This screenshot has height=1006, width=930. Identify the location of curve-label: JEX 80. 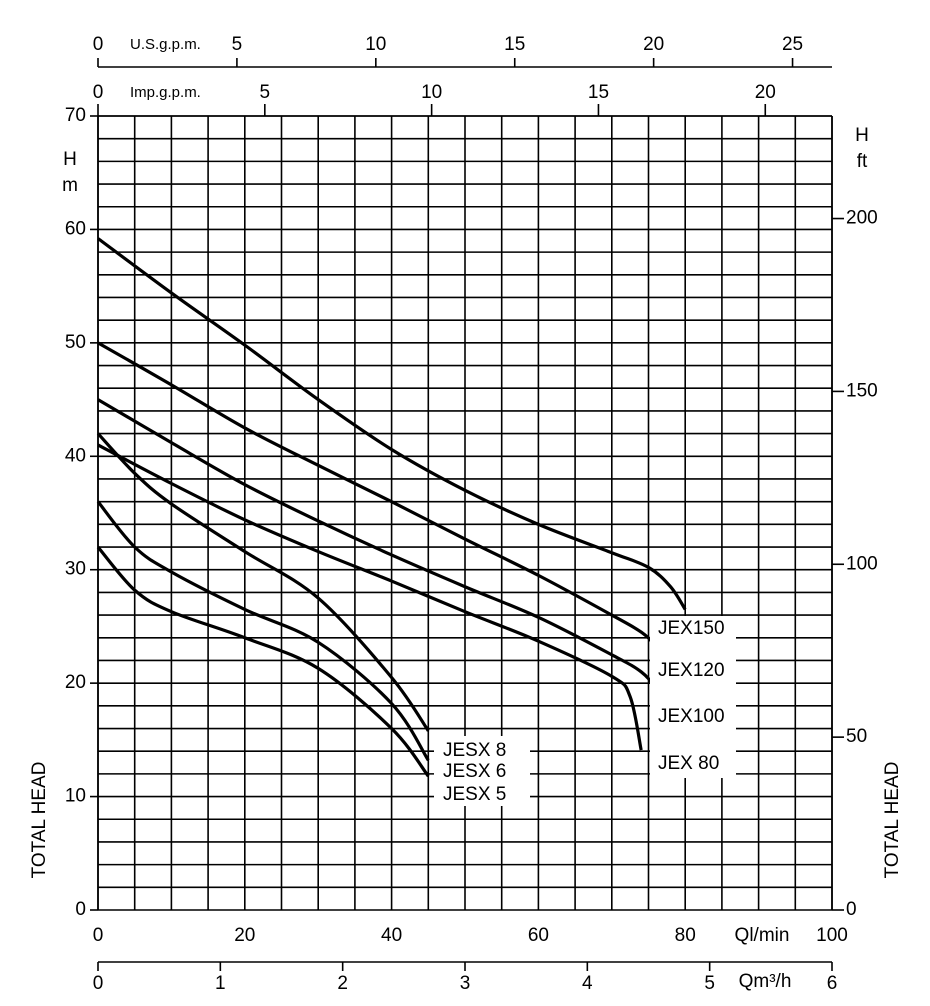
(688, 763).